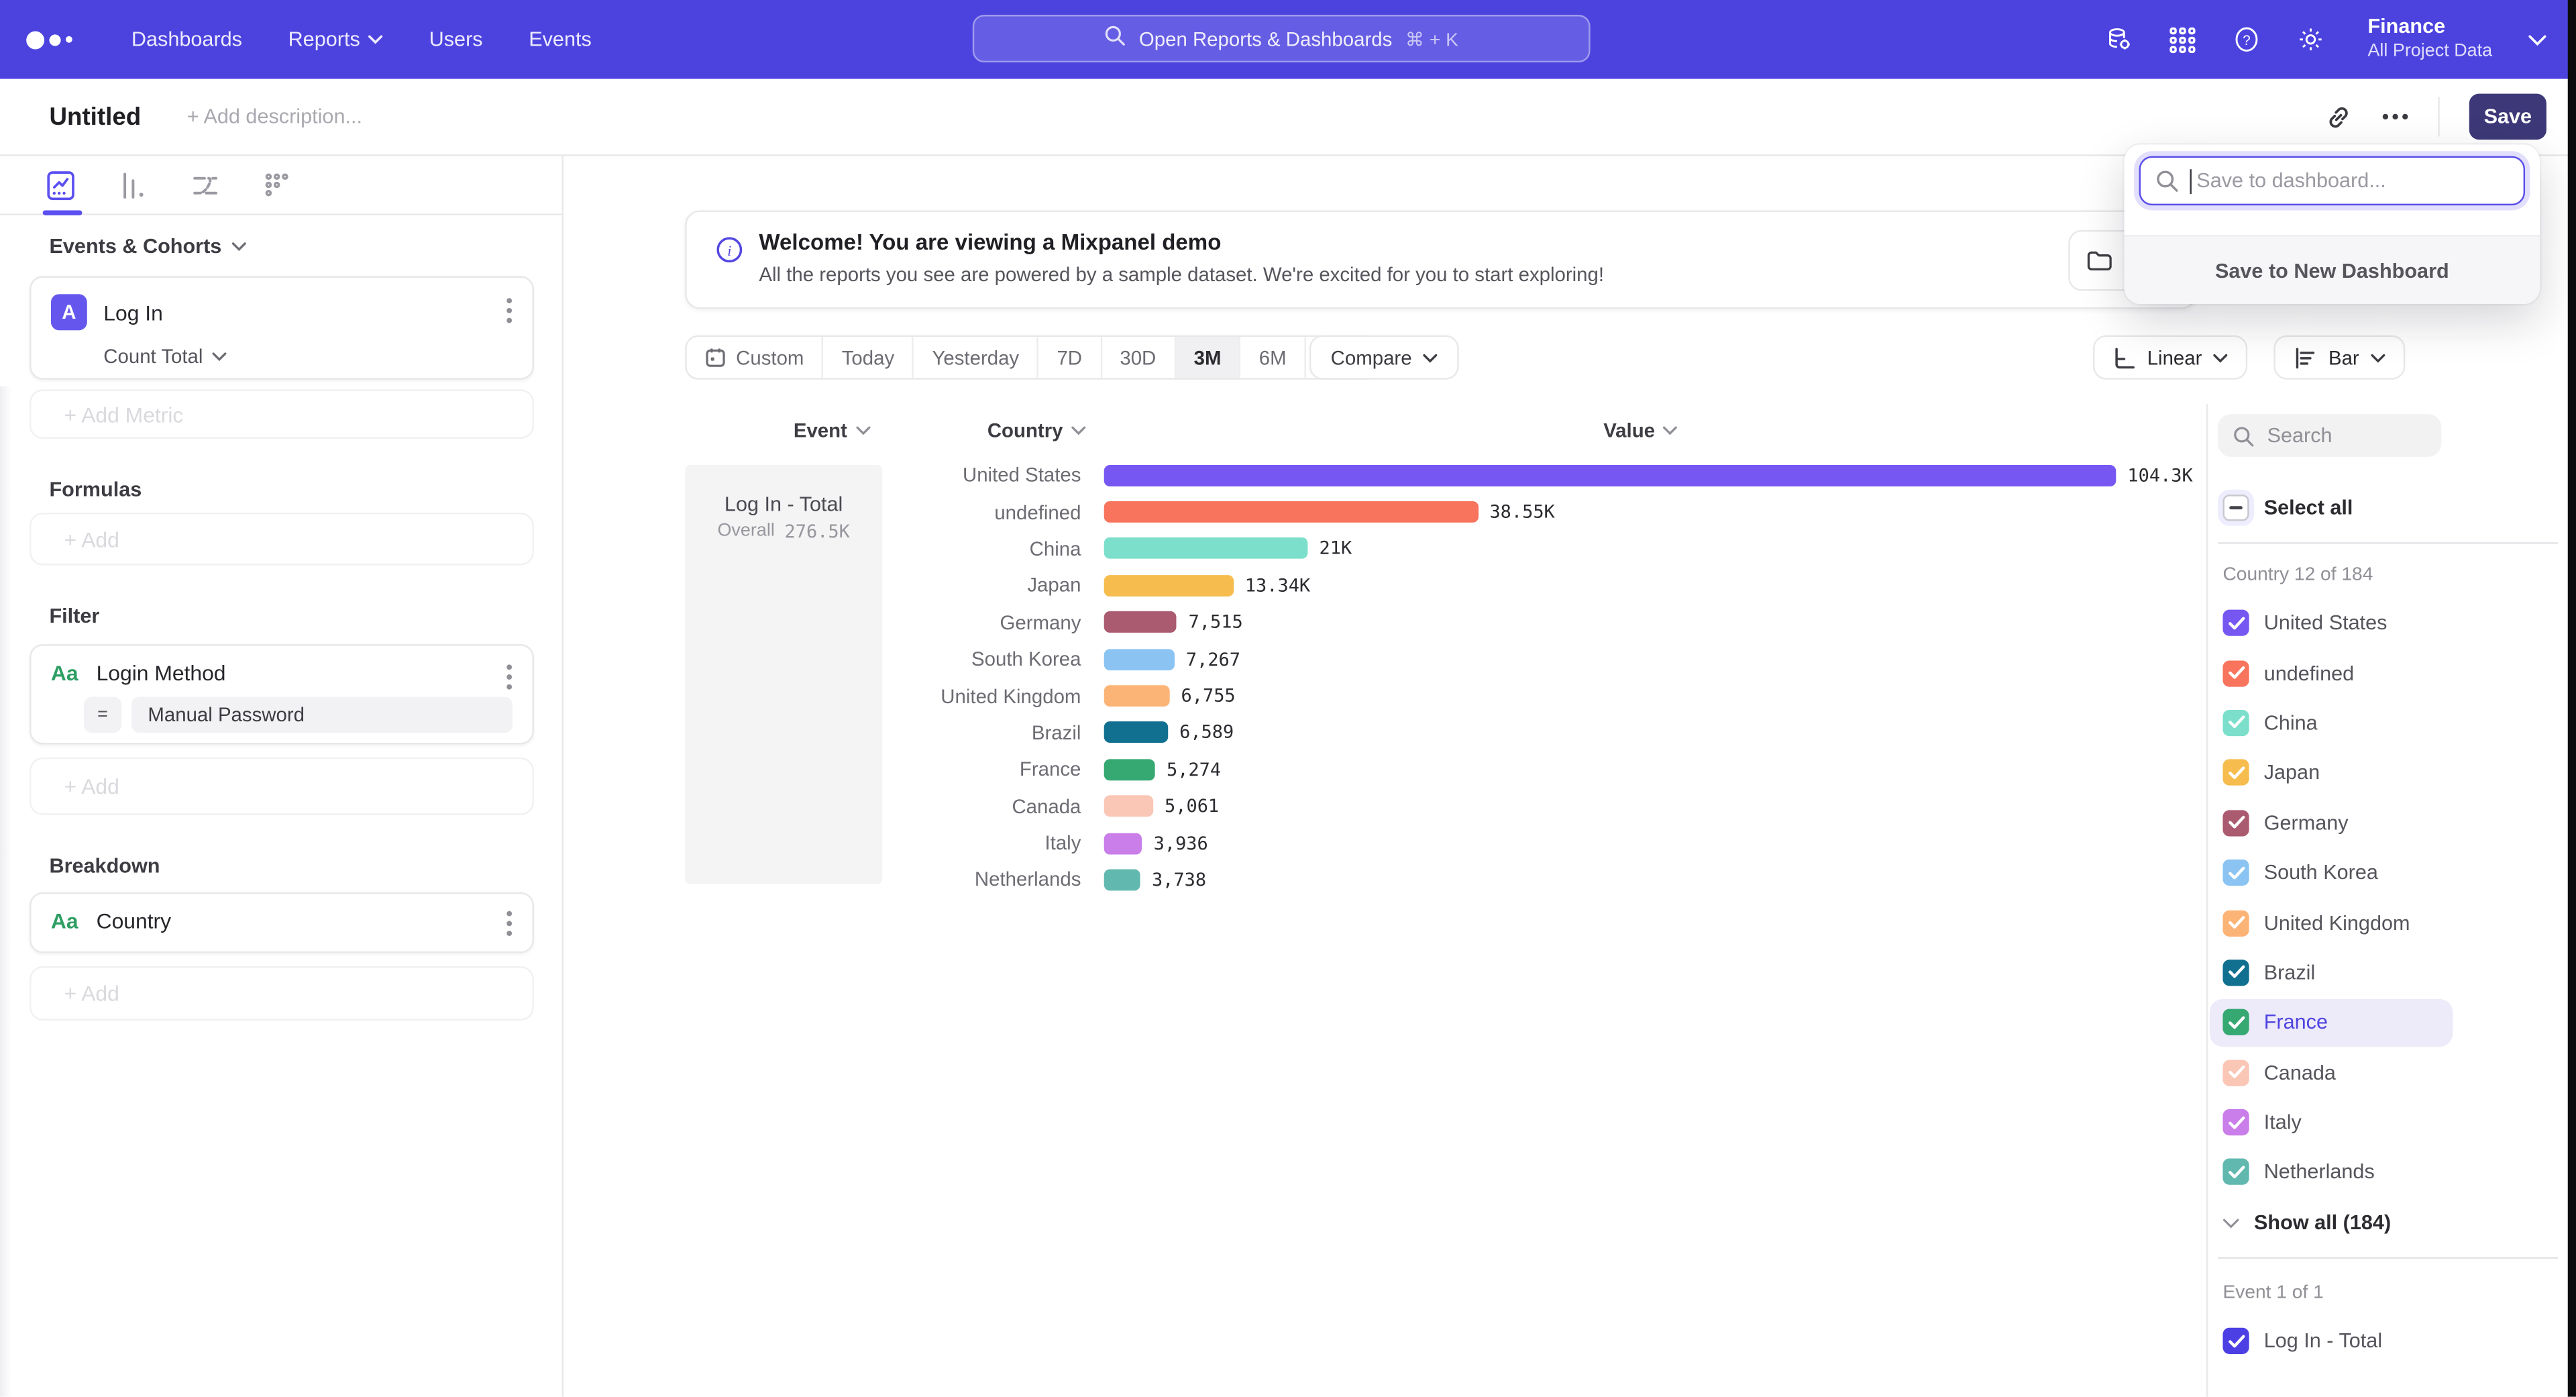  What do you see at coordinates (560, 39) in the screenshot?
I see `nav-events: Events` at bounding box center [560, 39].